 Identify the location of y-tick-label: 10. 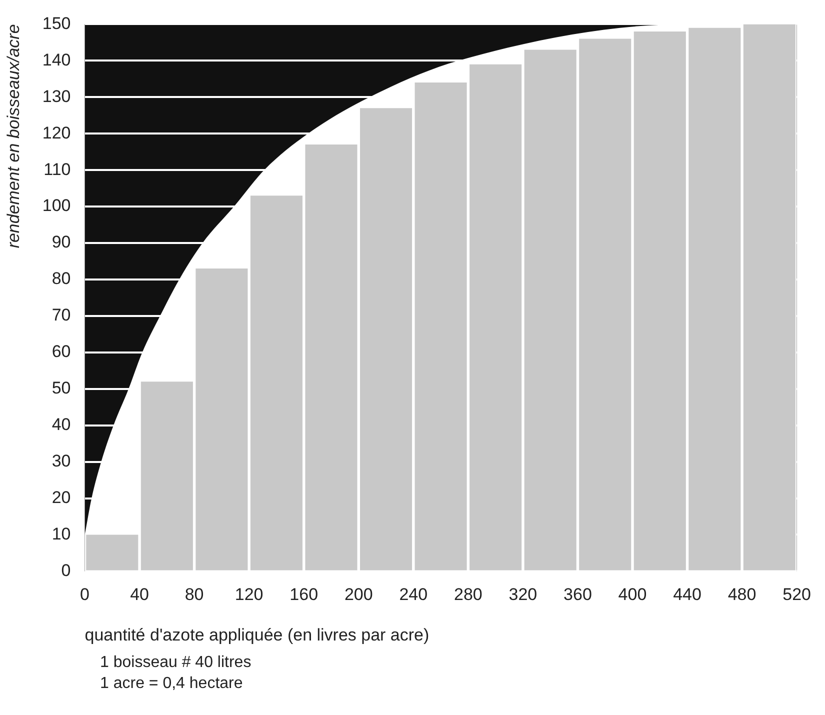
(61, 534).